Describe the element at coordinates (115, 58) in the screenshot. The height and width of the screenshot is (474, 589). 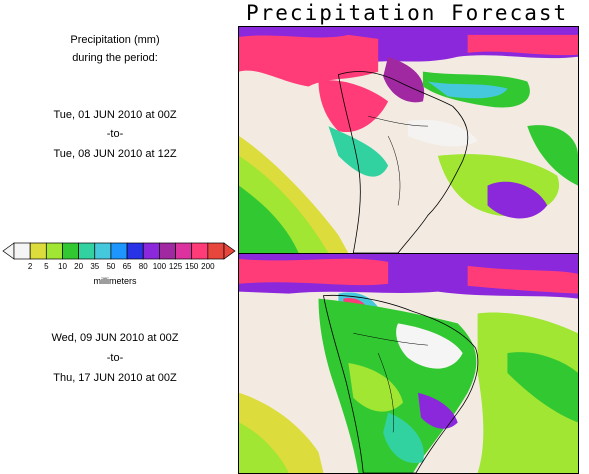
I see `heading-line-2: during the period:` at that location.